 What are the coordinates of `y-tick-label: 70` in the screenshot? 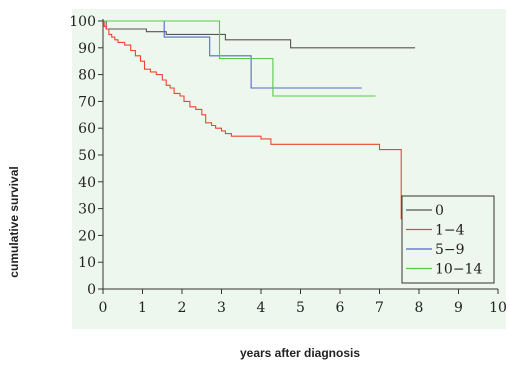 It's located at (87, 102).